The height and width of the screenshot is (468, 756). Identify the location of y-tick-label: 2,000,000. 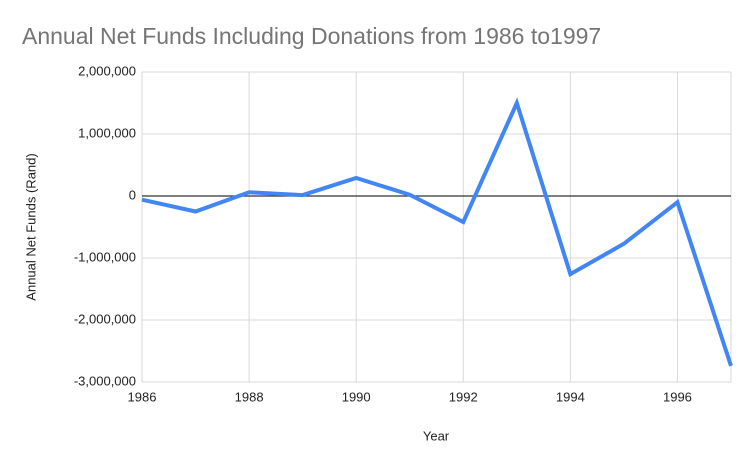
(107, 70).